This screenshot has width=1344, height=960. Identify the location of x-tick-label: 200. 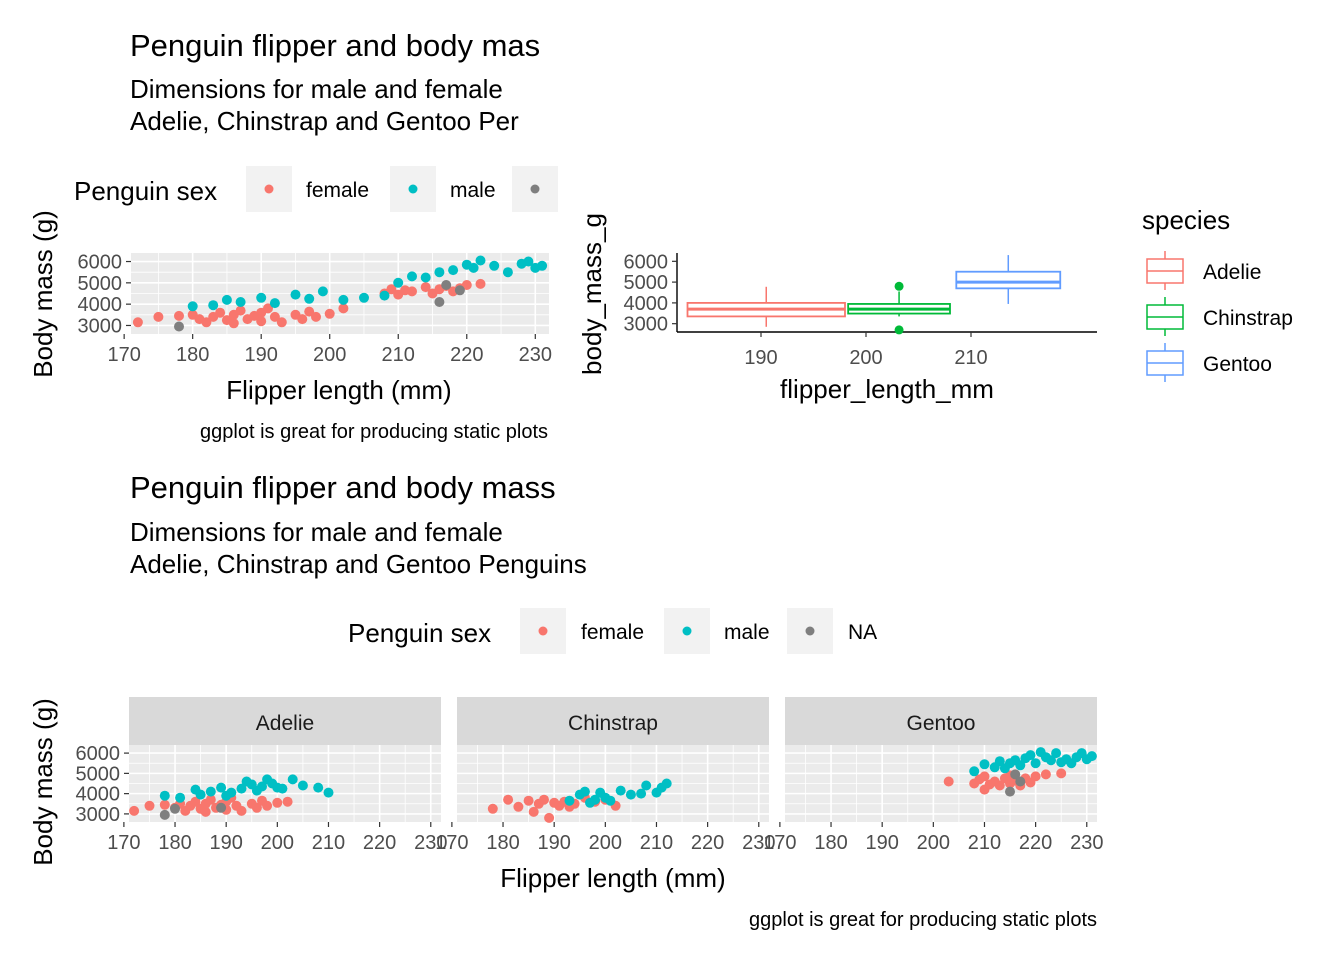
(277, 843).